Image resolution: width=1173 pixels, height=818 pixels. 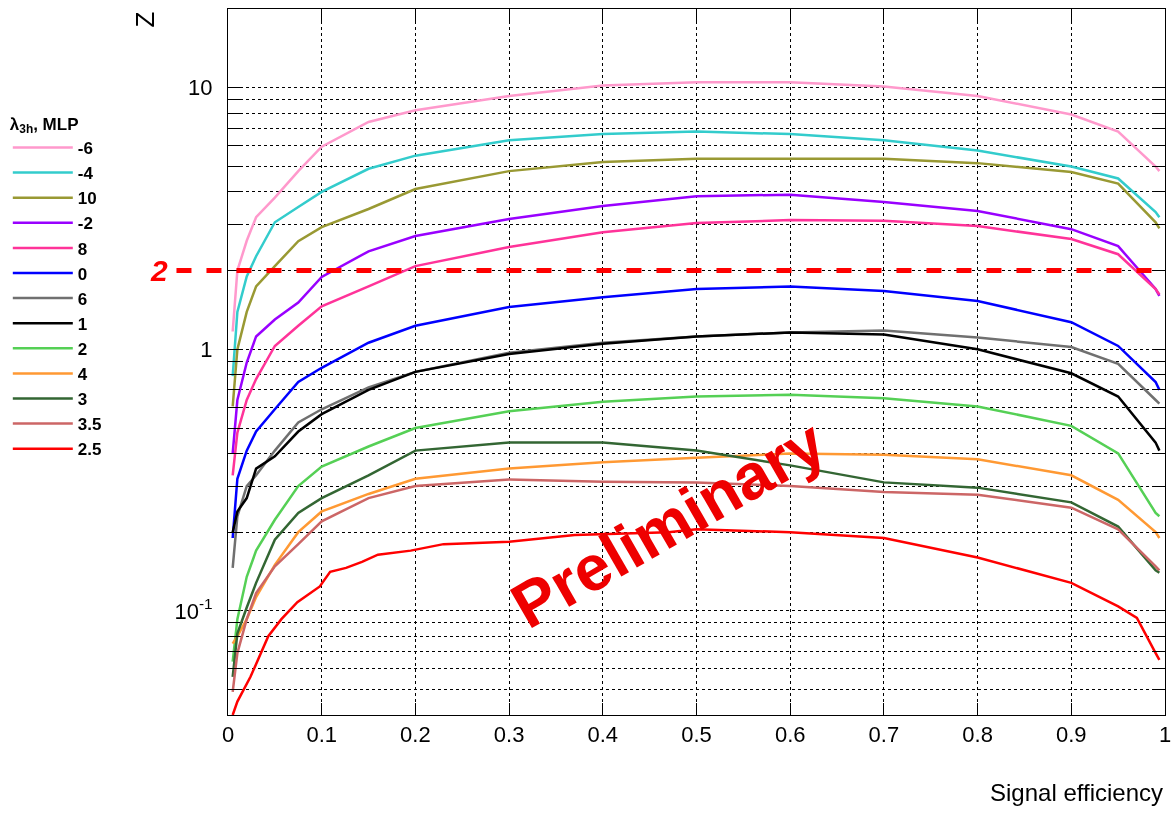 What do you see at coordinates (82, 299) in the screenshot?
I see `legend-label: 6` at bounding box center [82, 299].